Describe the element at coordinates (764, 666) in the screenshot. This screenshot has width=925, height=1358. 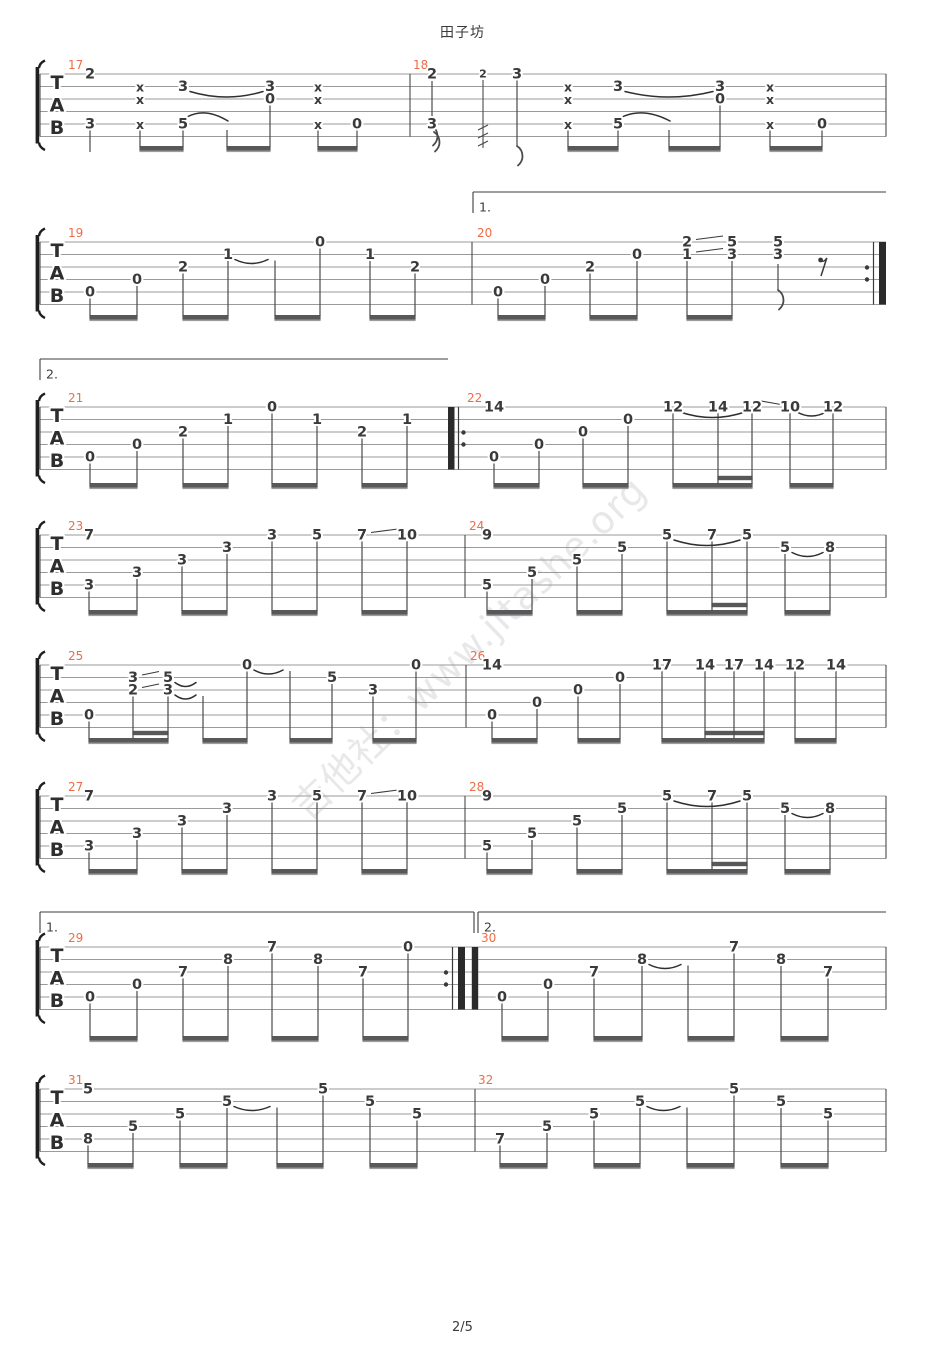
I see `fret-number: 14` at that location.